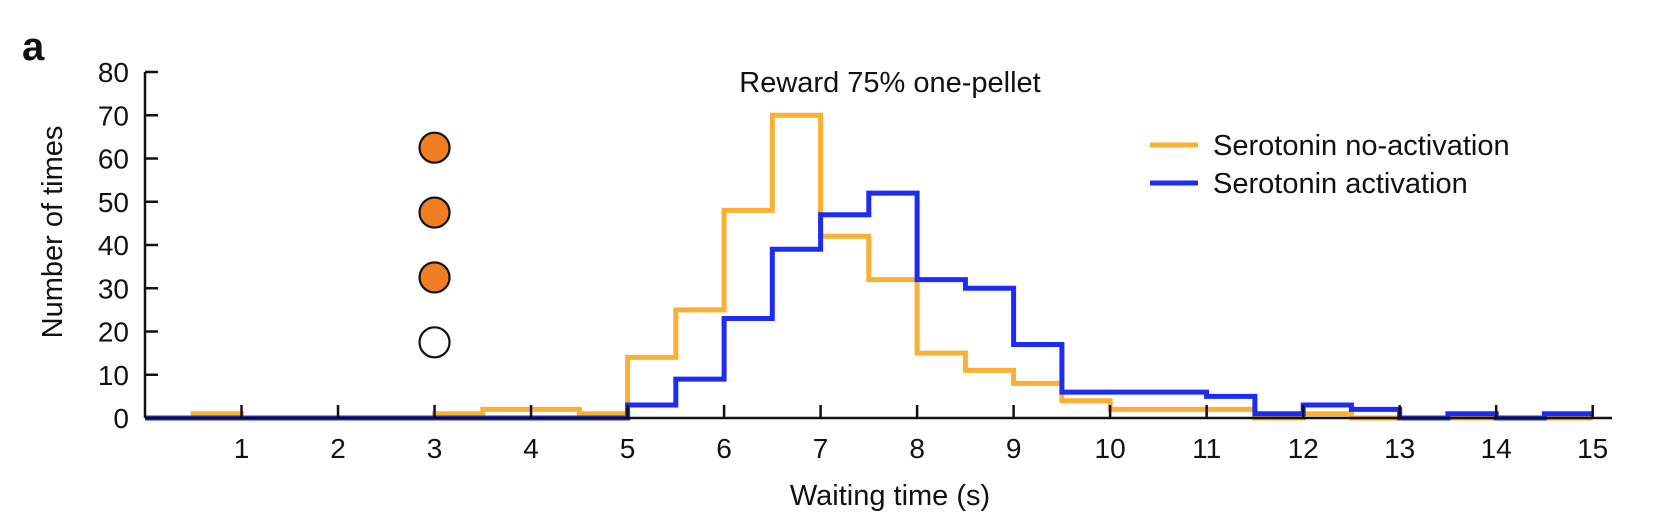 The height and width of the screenshot is (532, 1664). Describe the element at coordinates (113, 115) in the screenshot. I see `y-tick-label: 70` at that location.